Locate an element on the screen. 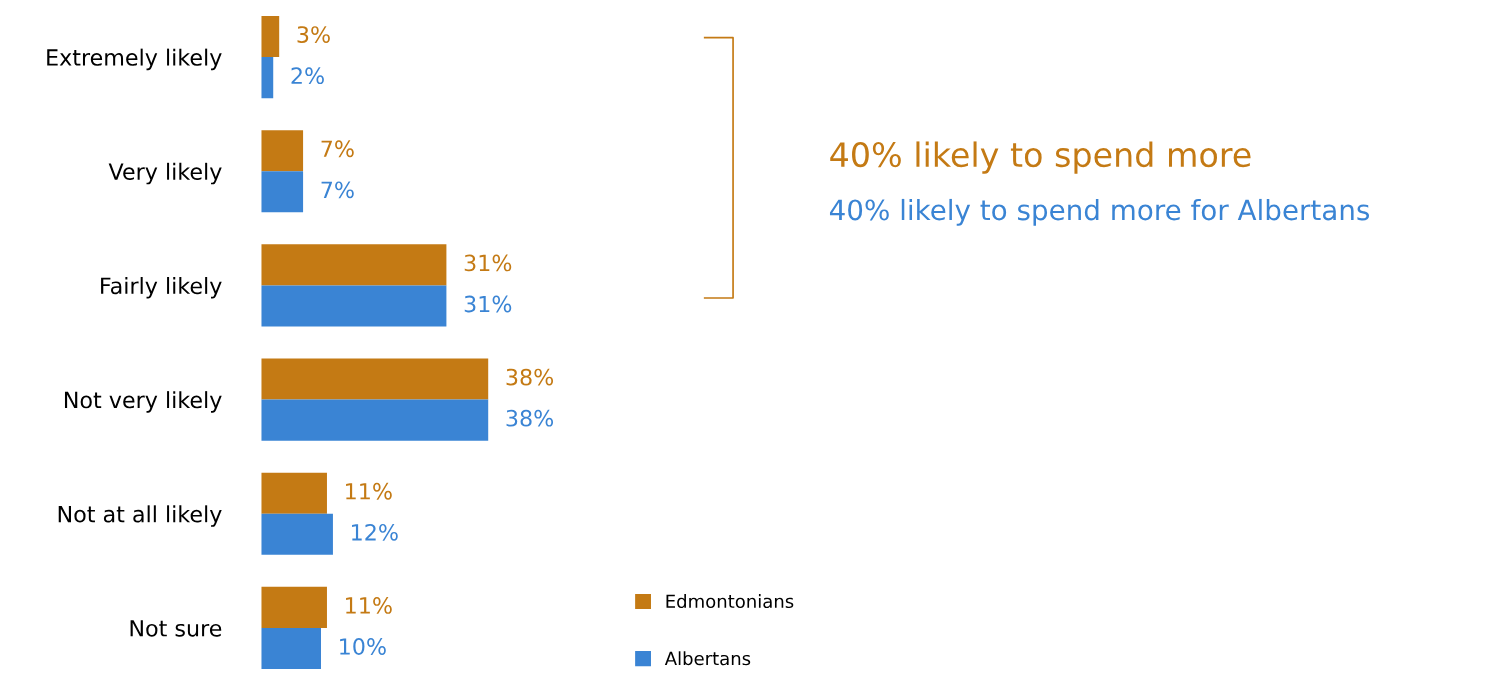  text: 40% likely to spend more is located at coordinates (1040, 157).